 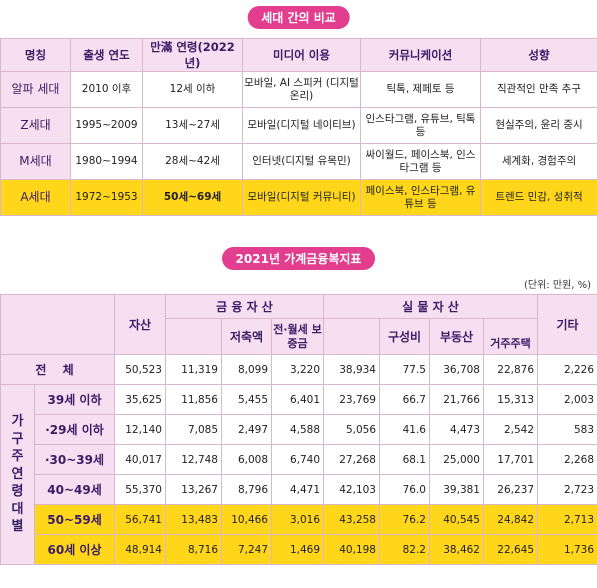 I want to click on cell: 82.2, so click(x=404, y=549).